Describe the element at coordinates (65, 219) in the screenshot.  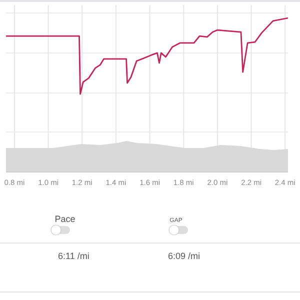
I see `text: Pace` at that location.